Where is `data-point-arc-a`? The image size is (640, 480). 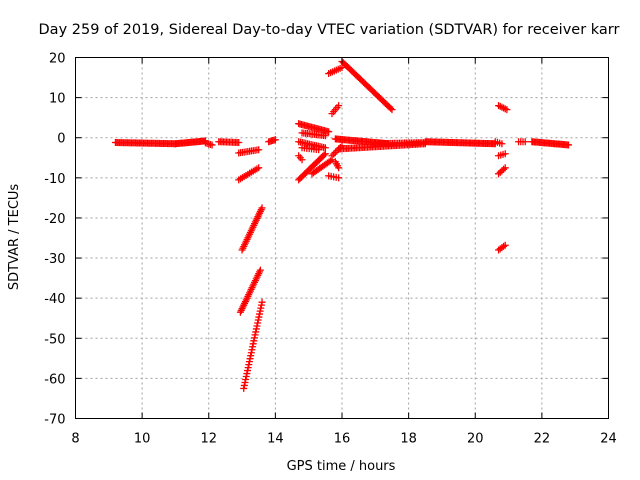
data-point-arc-a is located at coordinates (259, 150).